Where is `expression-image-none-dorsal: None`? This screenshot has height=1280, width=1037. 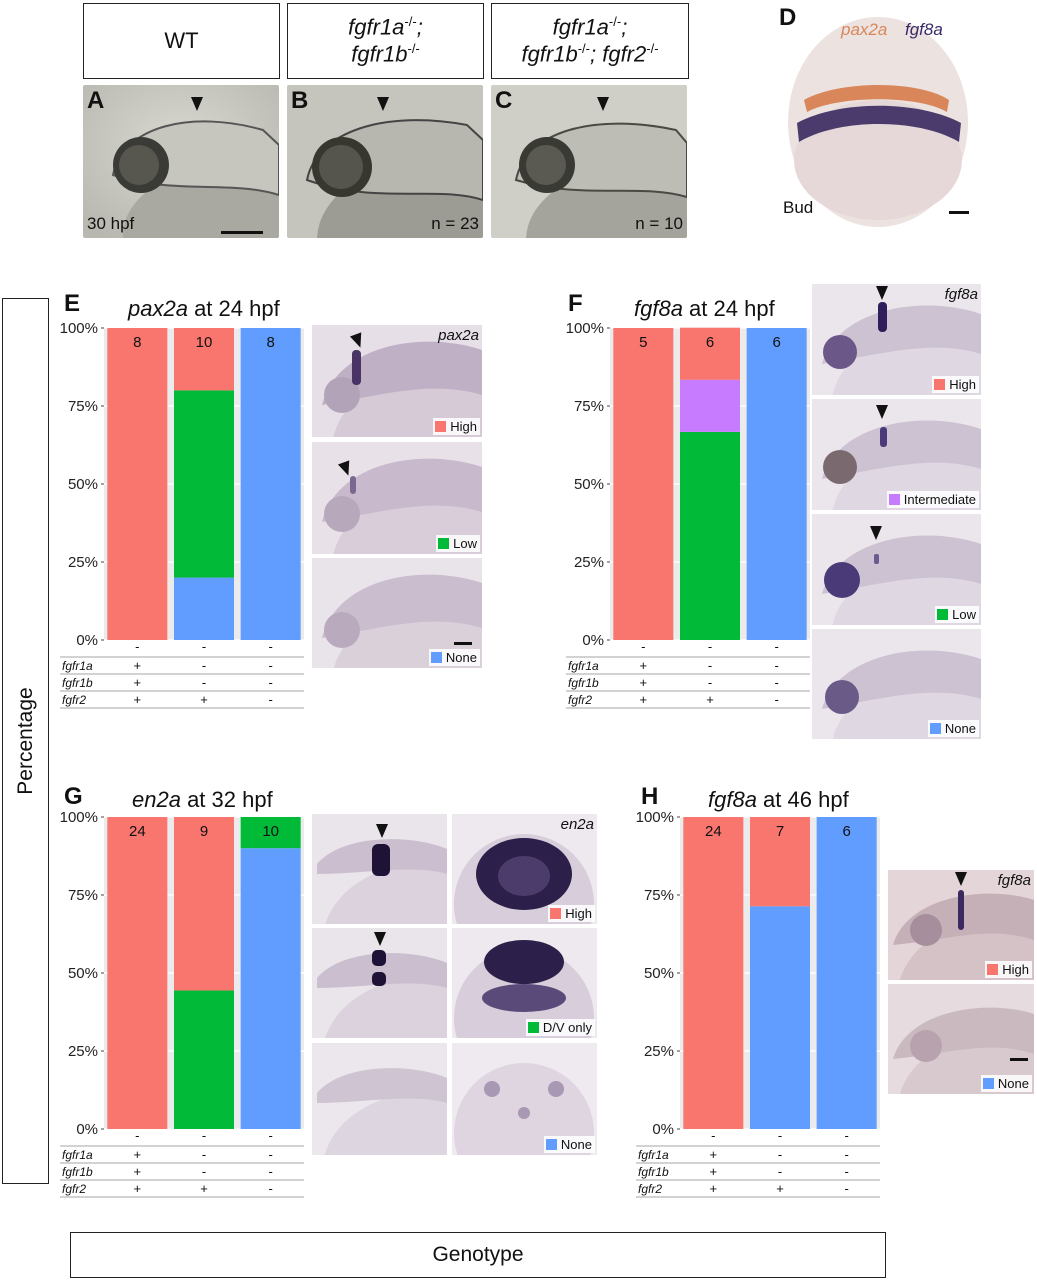 expression-image-none-dorsal: None is located at coordinates (524, 1099).